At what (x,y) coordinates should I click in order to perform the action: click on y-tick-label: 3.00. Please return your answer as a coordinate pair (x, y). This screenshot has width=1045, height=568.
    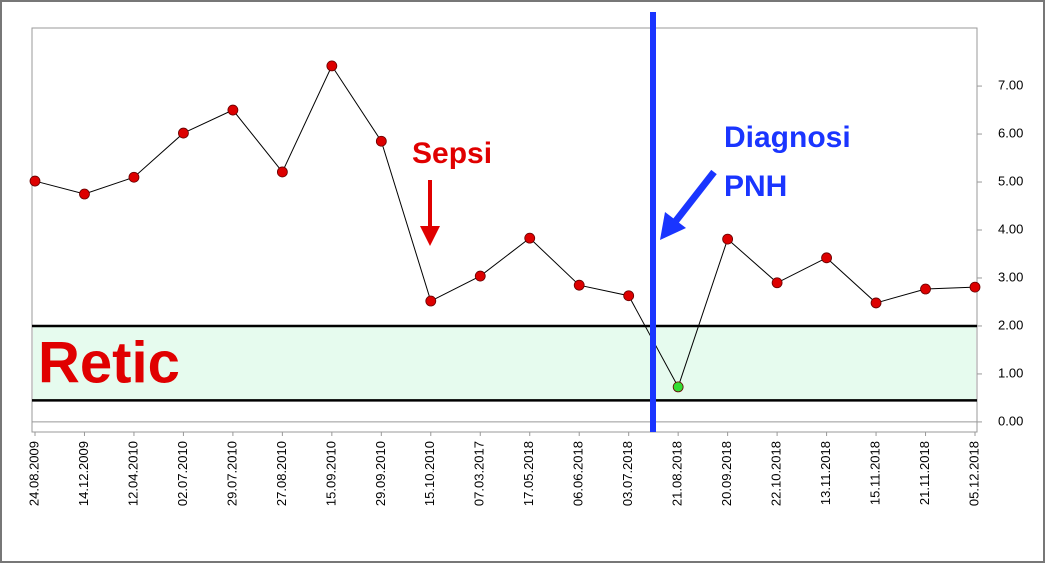
    Looking at the image, I should click on (1010, 276).